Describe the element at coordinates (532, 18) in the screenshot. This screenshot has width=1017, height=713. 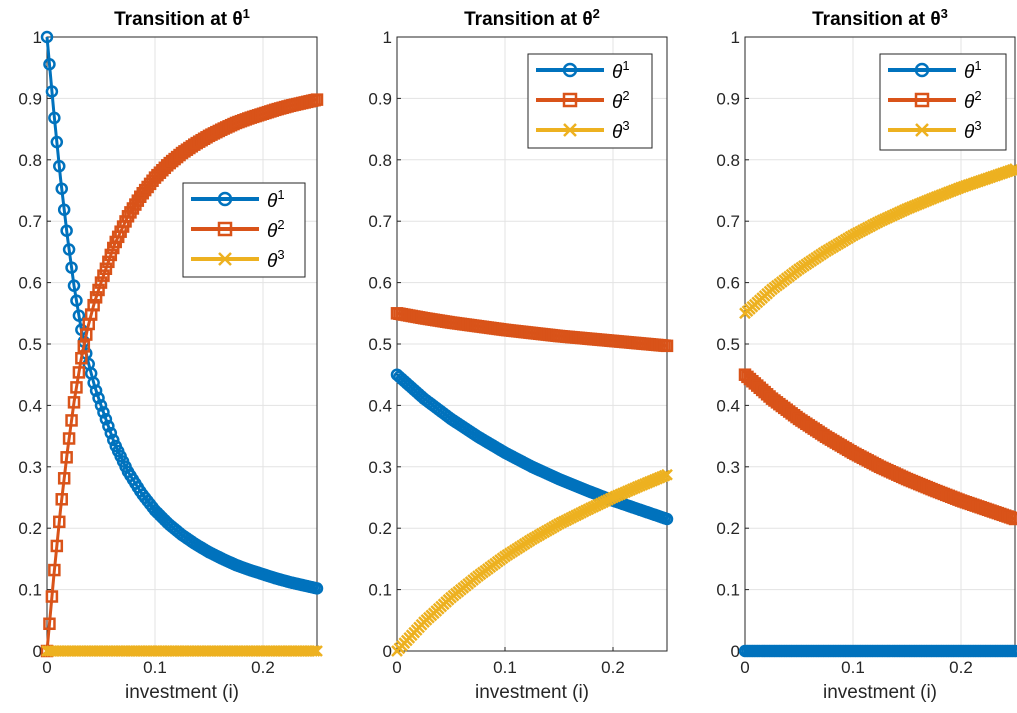
I see `chart-title: Transition at θ2` at that location.